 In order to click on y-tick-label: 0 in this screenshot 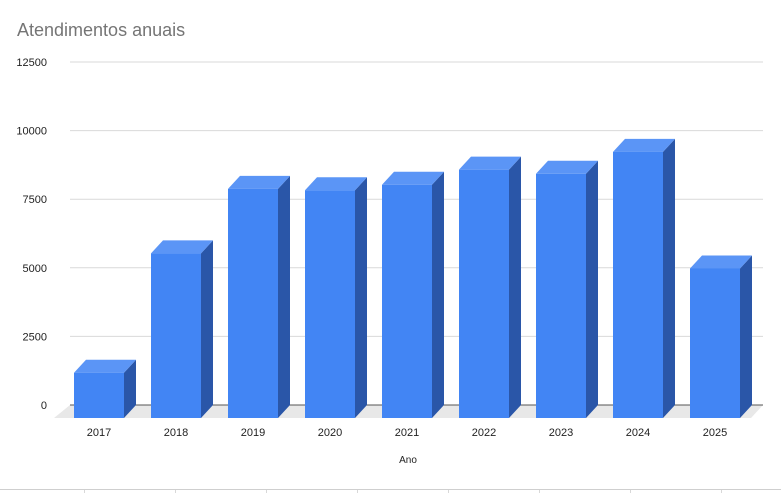, I will do `click(44, 406)`.